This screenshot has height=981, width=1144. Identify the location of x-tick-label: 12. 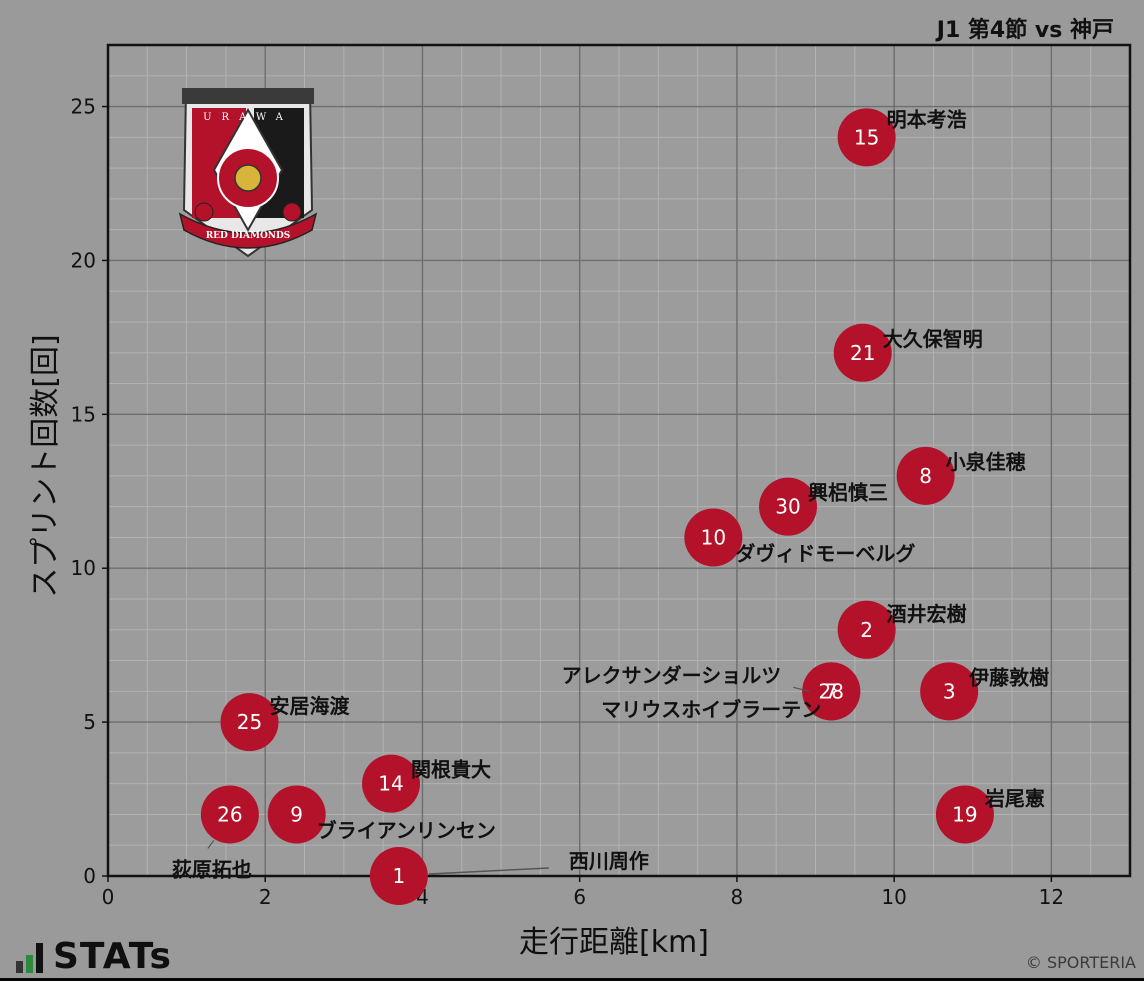
(1051, 897).